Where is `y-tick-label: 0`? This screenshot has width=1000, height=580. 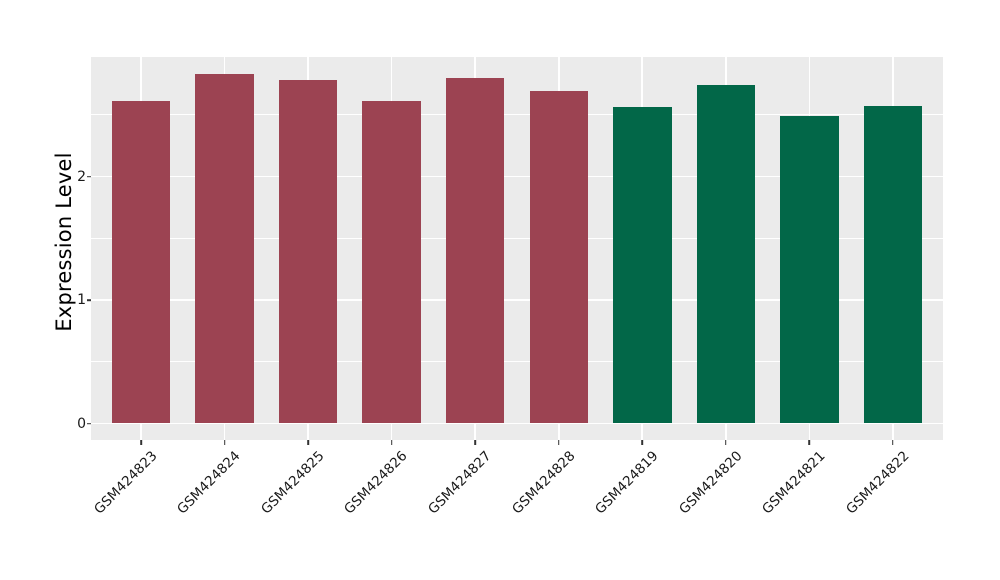
y-tick-label: 0 is located at coordinates (81, 423).